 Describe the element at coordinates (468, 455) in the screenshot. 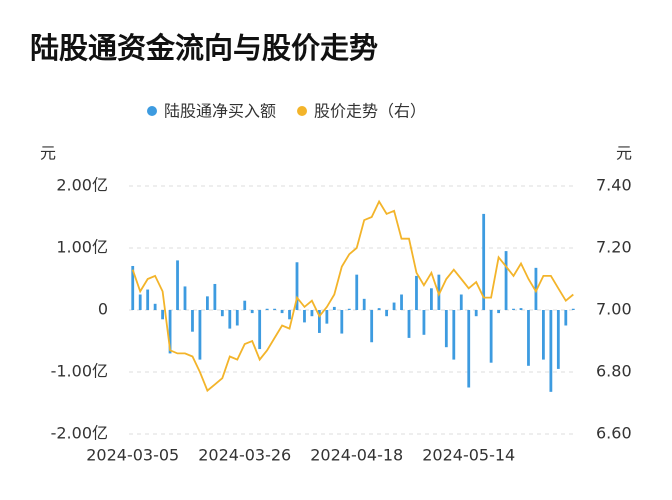

I see `x-tick-label: 2024-05-14` at that location.